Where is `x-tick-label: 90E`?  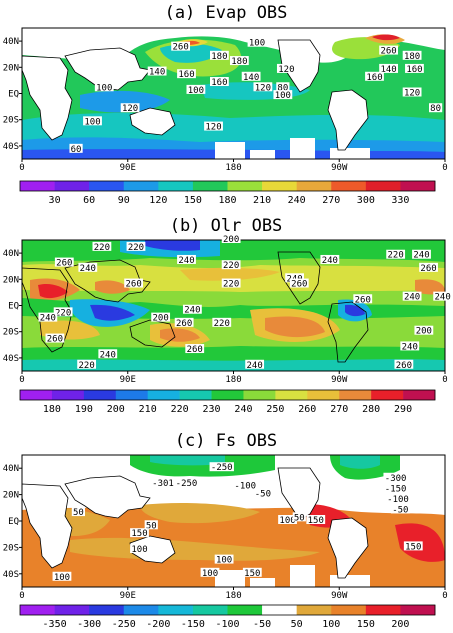 x-tick-label: 90E is located at coordinates (128, 596).